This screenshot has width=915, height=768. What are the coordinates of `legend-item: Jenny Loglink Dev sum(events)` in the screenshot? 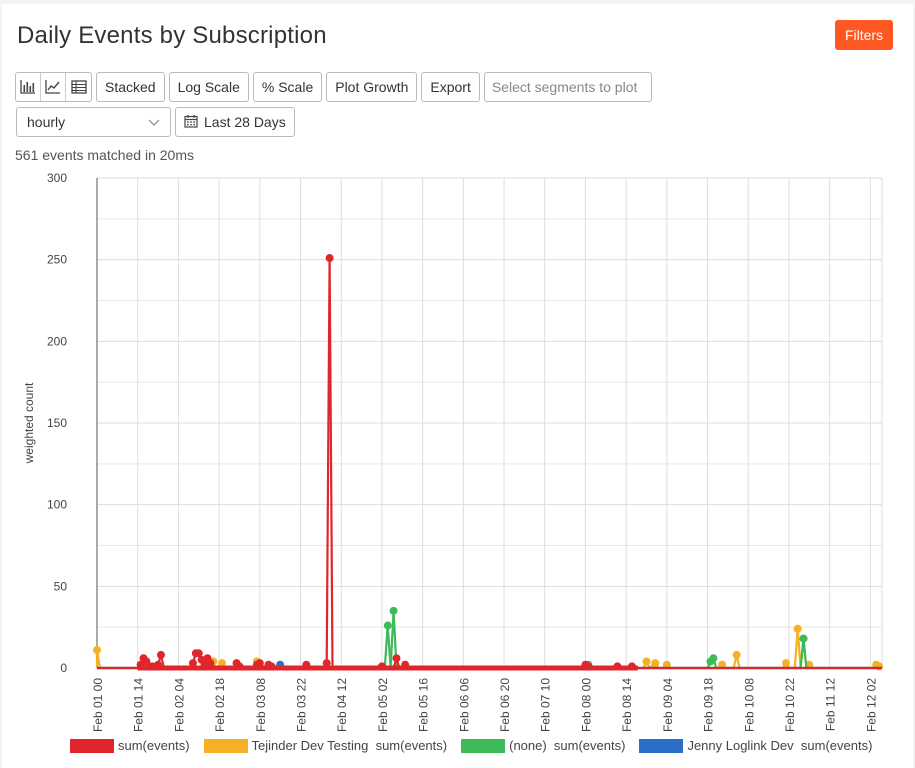 It's located at (755, 745).